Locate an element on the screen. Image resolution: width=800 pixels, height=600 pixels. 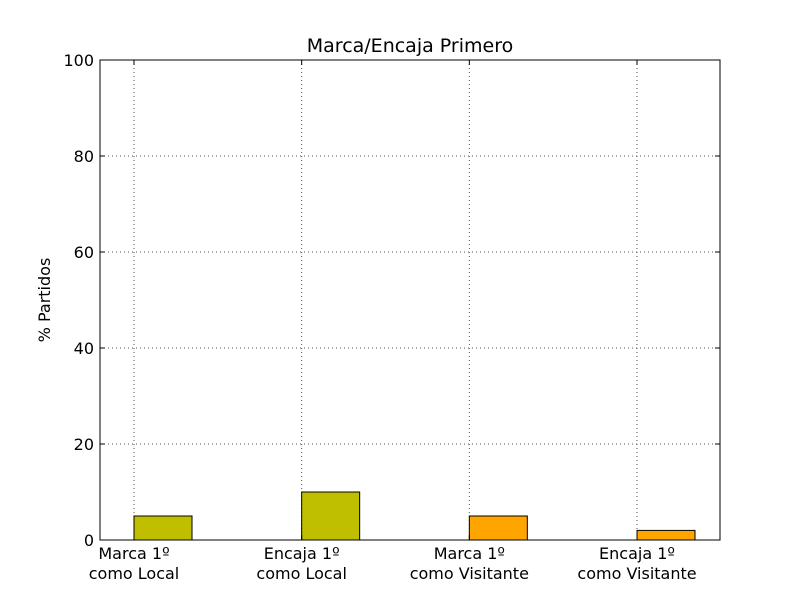
y-tick-label: 60 is located at coordinates (84, 252).